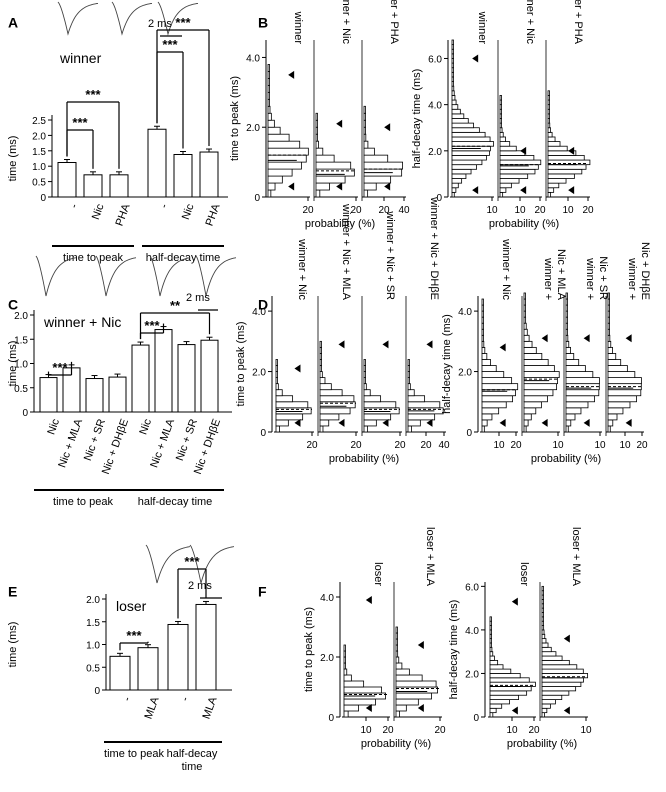 The height and width of the screenshot is (792, 666). I want to click on hist-col-label-B: winner + Nic, so click(346, 22).